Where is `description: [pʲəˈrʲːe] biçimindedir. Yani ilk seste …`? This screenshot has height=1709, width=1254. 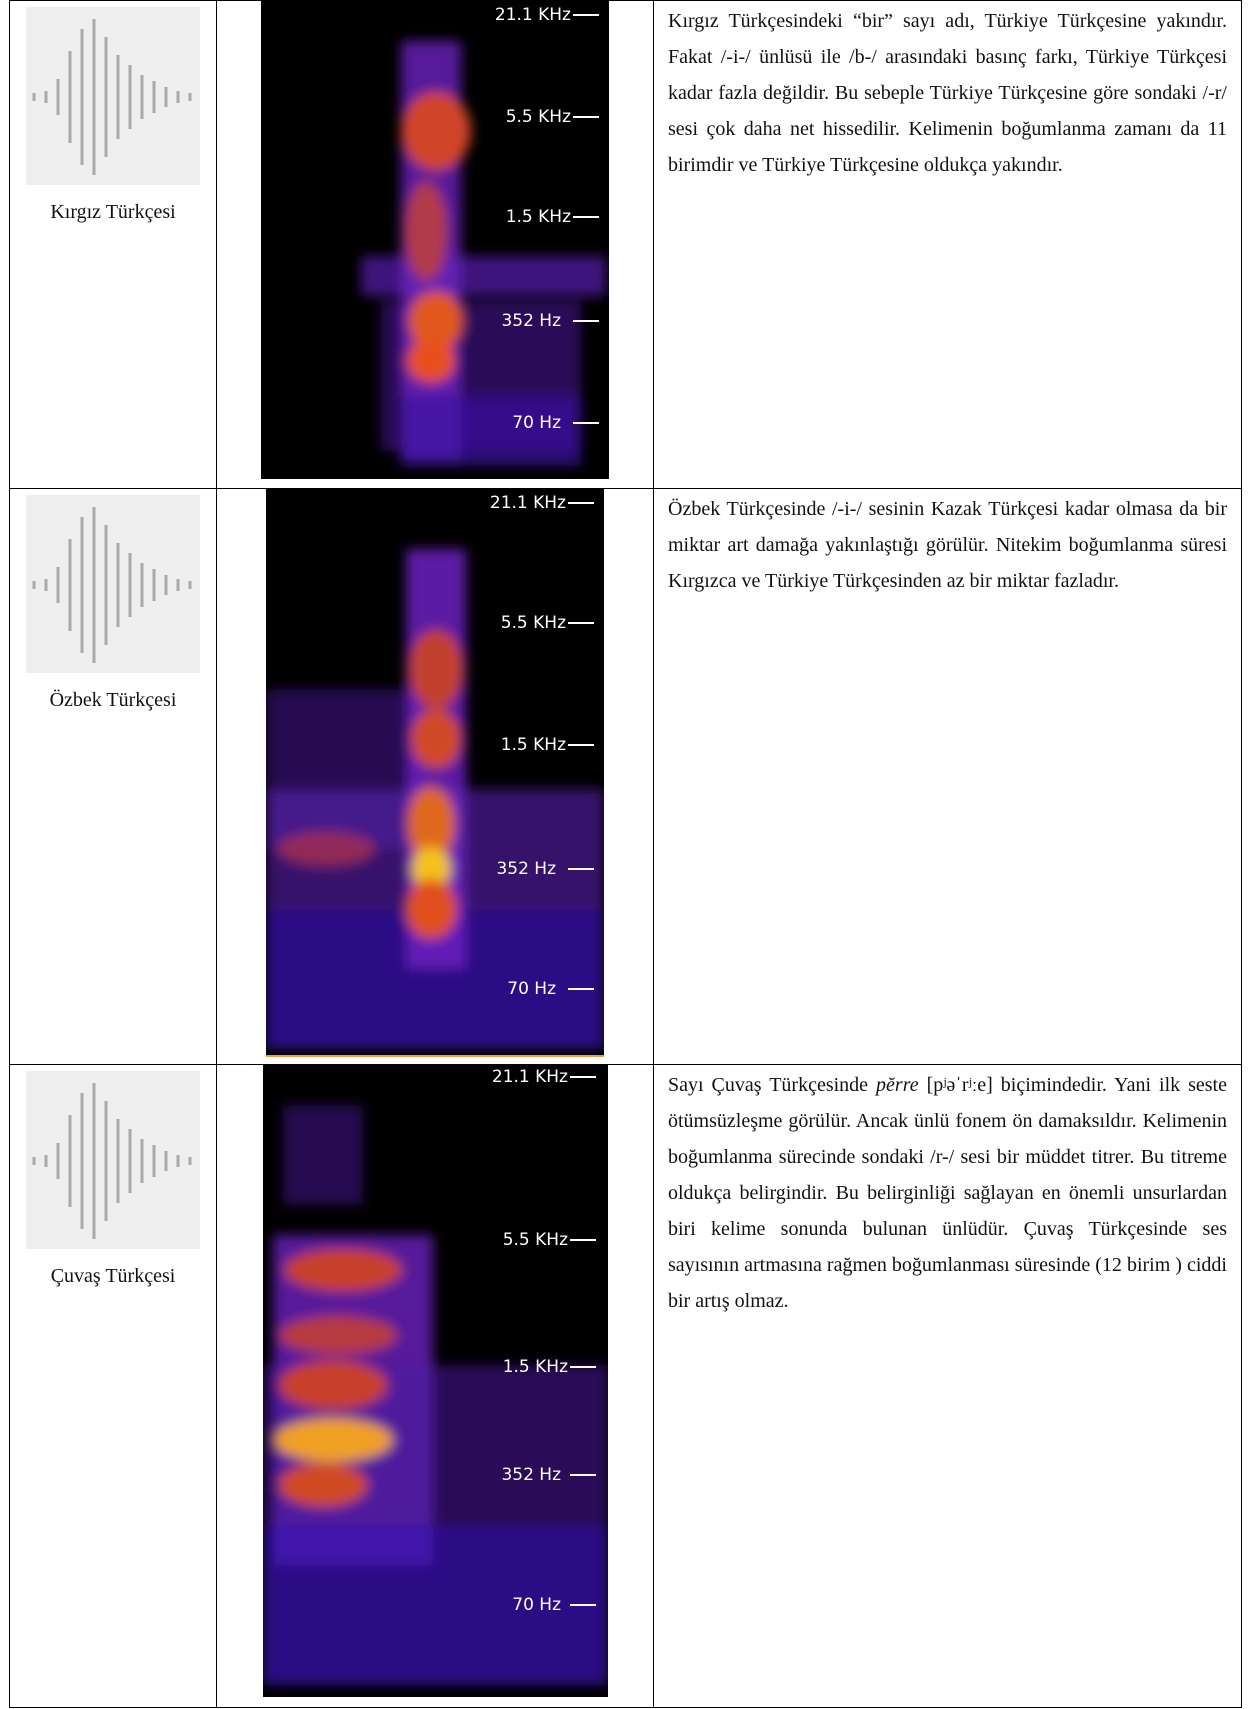 description: [pʲəˈrʲːe] biçimindedir. Yani ilk seste … is located at coordinates (947, 1193).